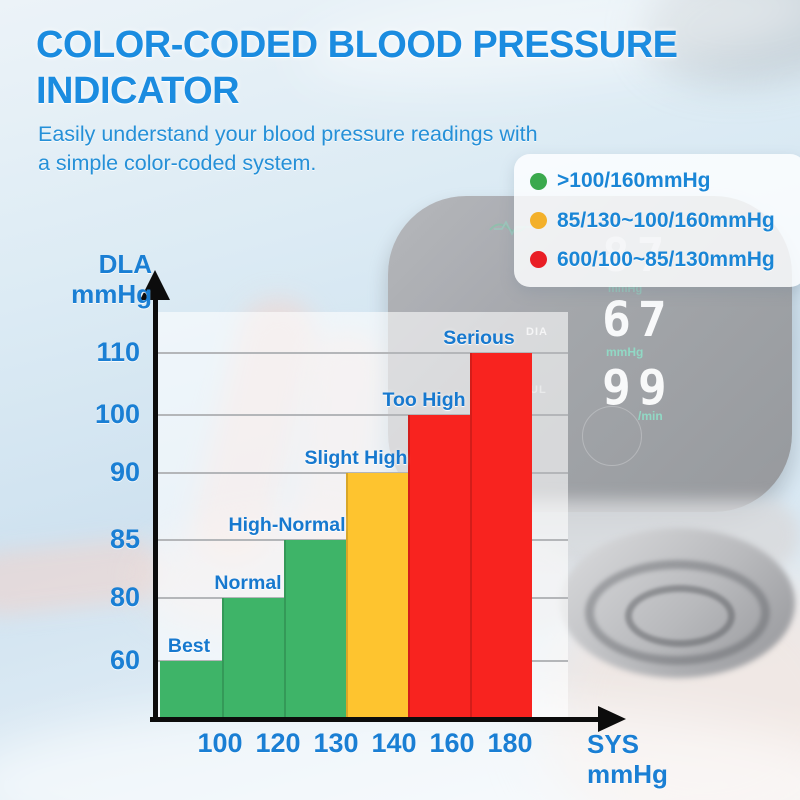  I want to click on legend-label: 85/130~100/160mmHg, so click(666, 220).